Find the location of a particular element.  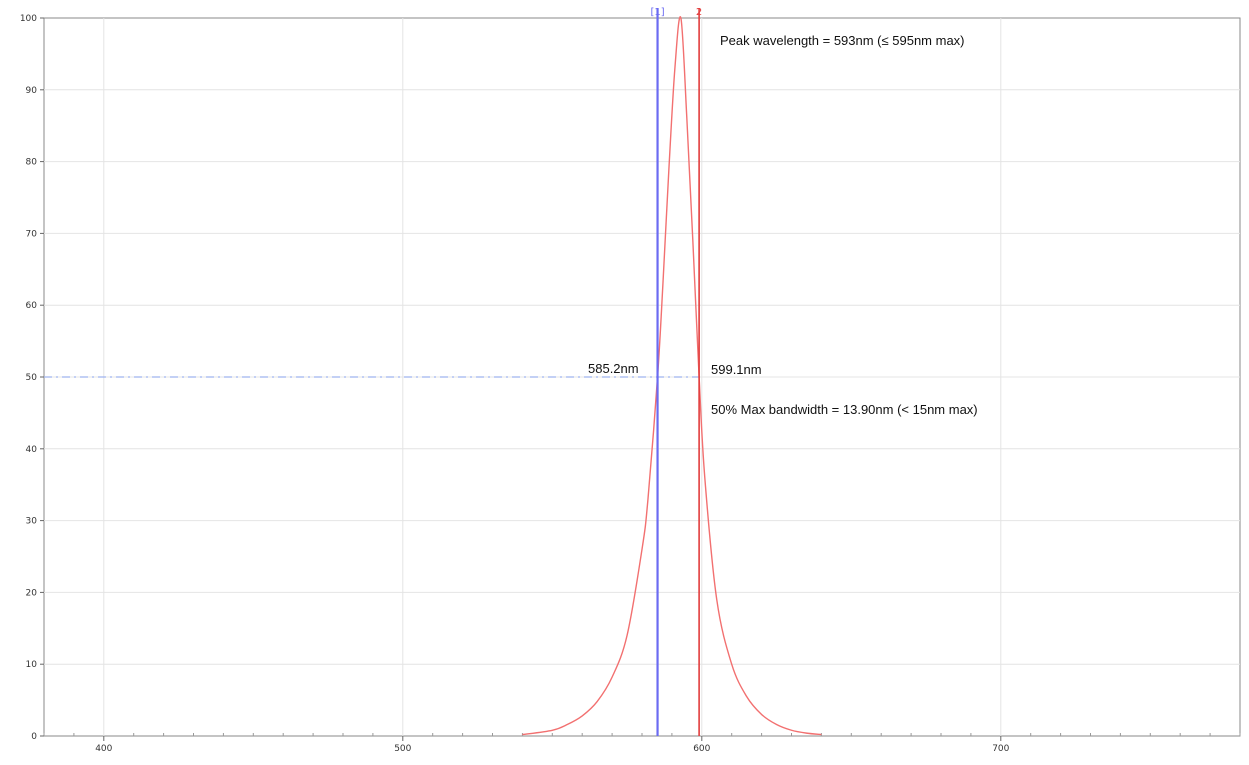

y-tick-label: 80 is located at coordinates (32, 163).